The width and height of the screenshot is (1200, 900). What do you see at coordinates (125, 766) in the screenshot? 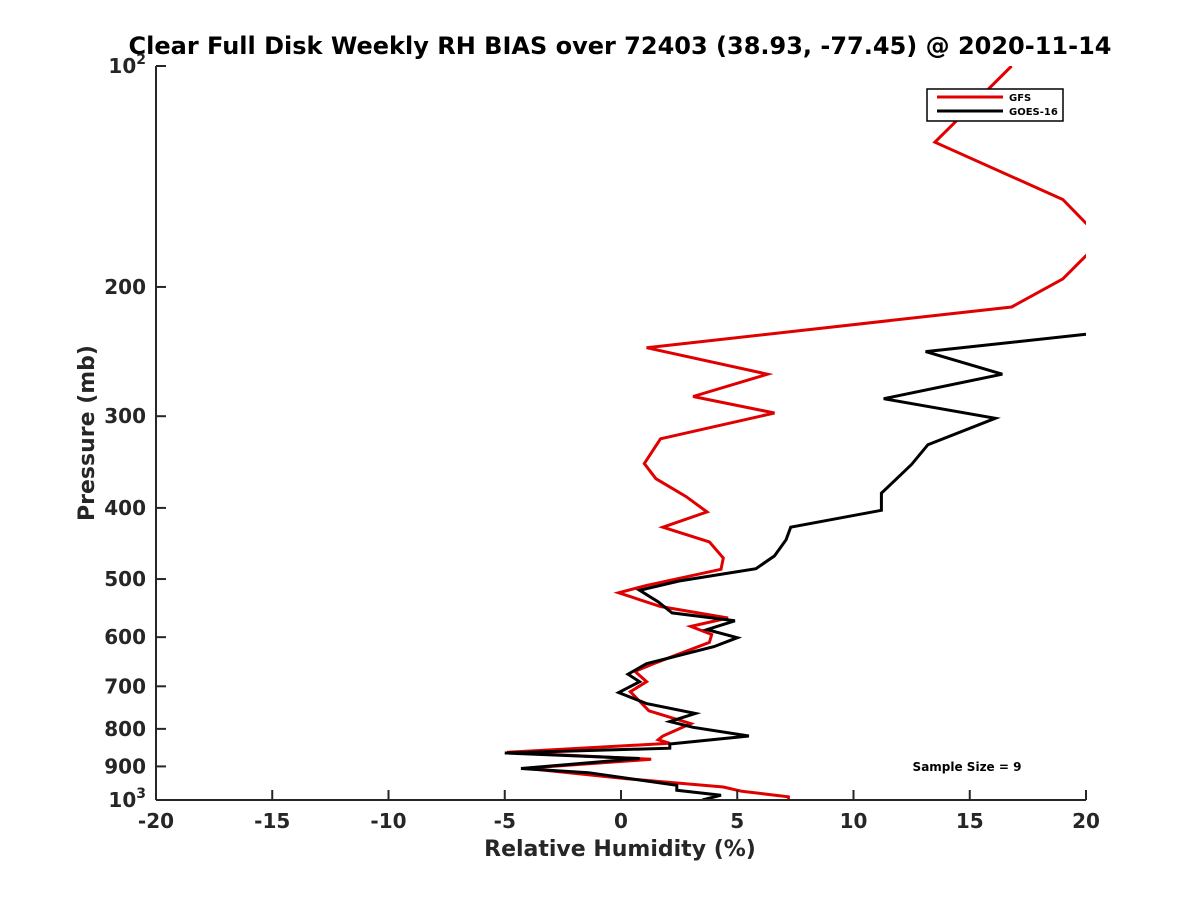
I see `y-tick-label: 900` at bounding box center [125, 766].